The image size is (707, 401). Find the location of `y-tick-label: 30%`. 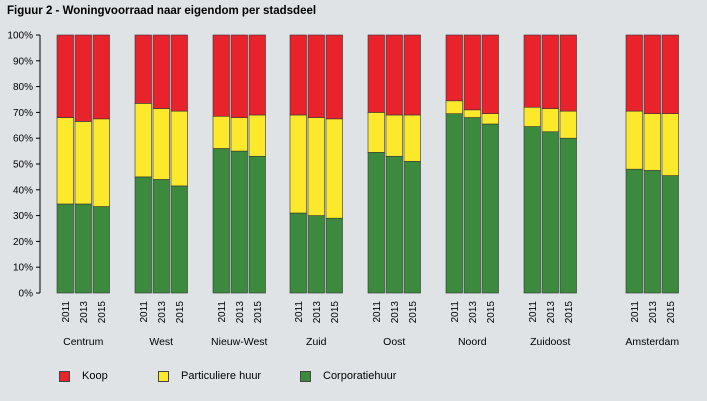

y-tick-label: 30% is located at coordinates (23, 216).